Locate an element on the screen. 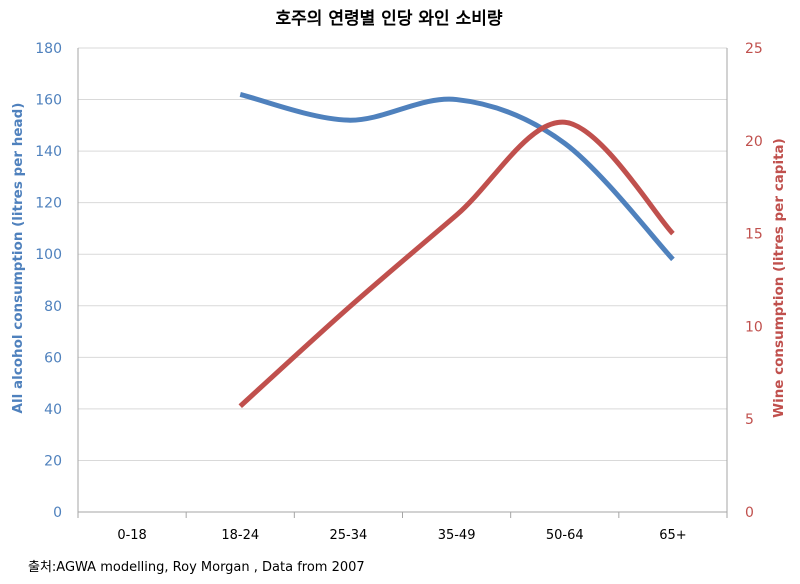 The width and height of the screenshot is (800, 584). y-right-tick-label: 25 is located at coordinates (754, 49).